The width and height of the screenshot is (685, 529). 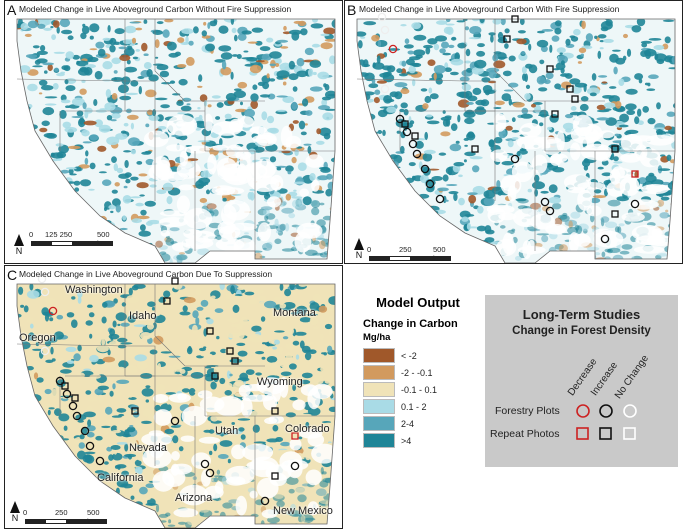 I want to click on legend-class-label: >4, so click(x=406, y=440).